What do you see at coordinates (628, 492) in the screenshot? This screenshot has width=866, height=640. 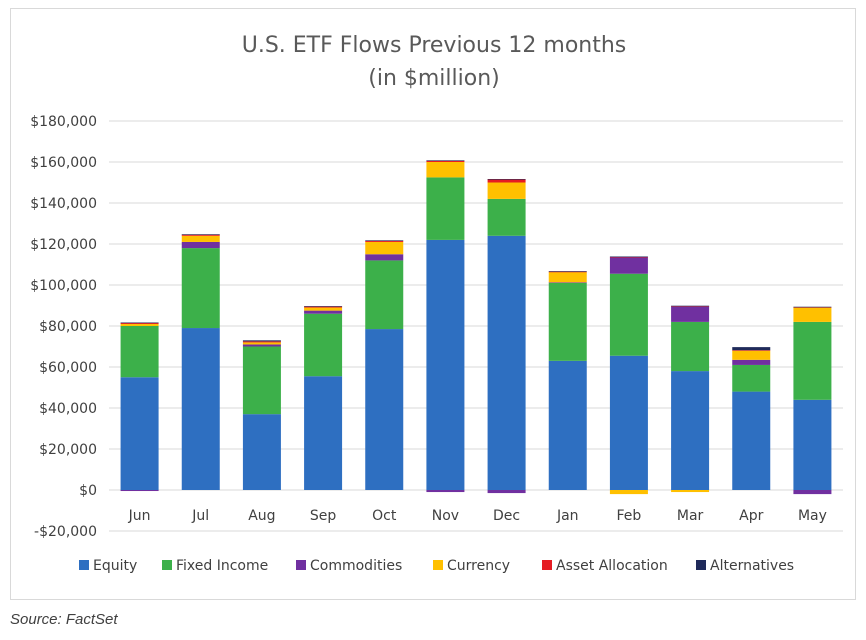 I see `bar-currency-feb` at bounding box center [628, 492].